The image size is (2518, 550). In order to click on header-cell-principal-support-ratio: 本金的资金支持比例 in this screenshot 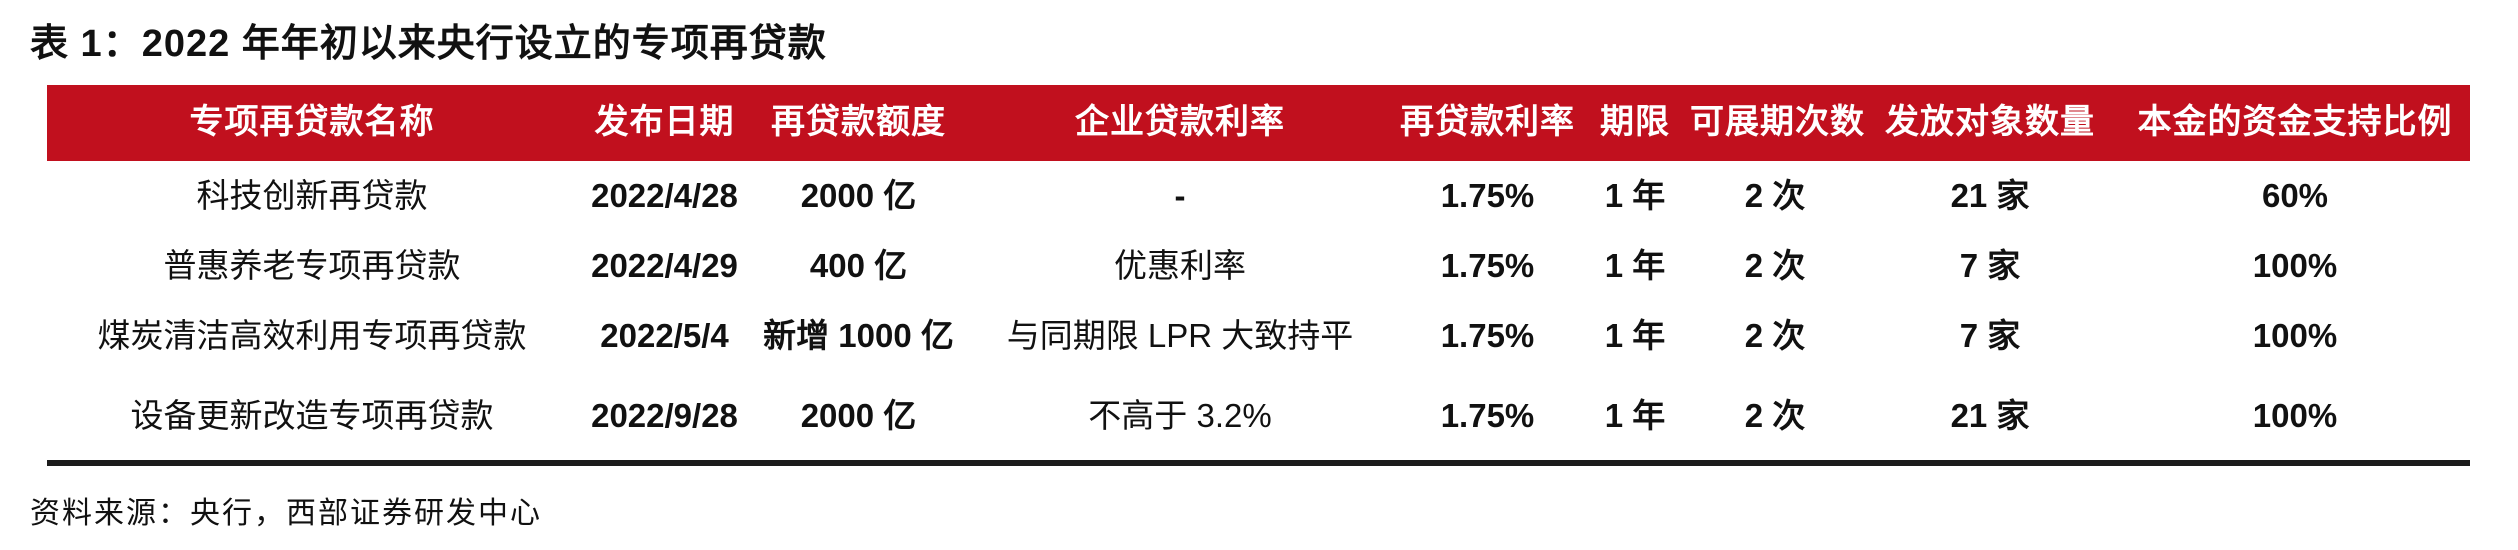, I will do `click(2295, 122)`.